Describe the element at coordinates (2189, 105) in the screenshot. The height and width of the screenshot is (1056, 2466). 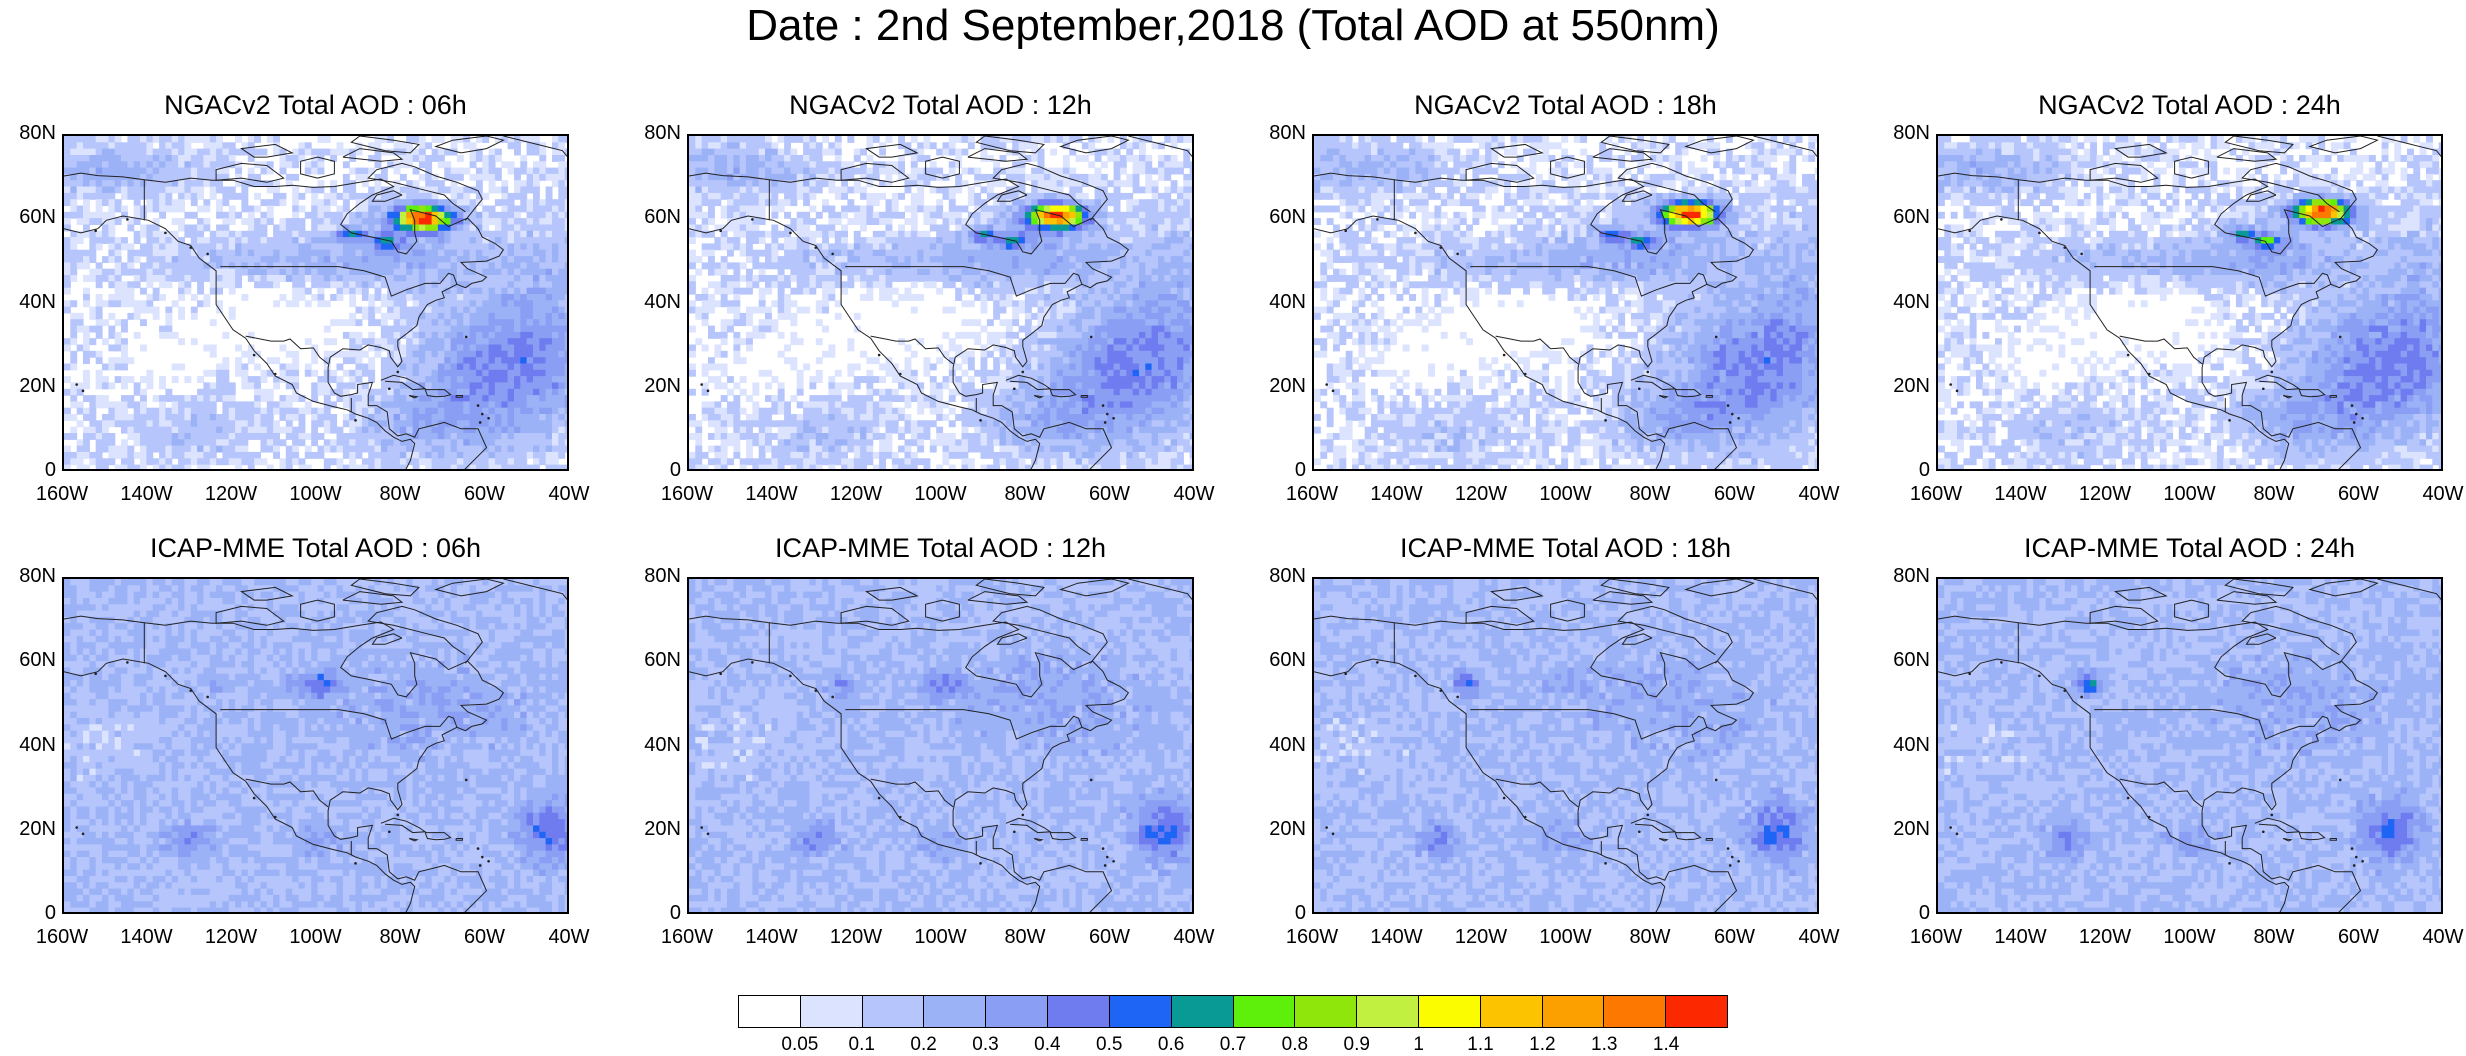
I see `panel-title: NGACv2 Total AOD : 24h` at that location.